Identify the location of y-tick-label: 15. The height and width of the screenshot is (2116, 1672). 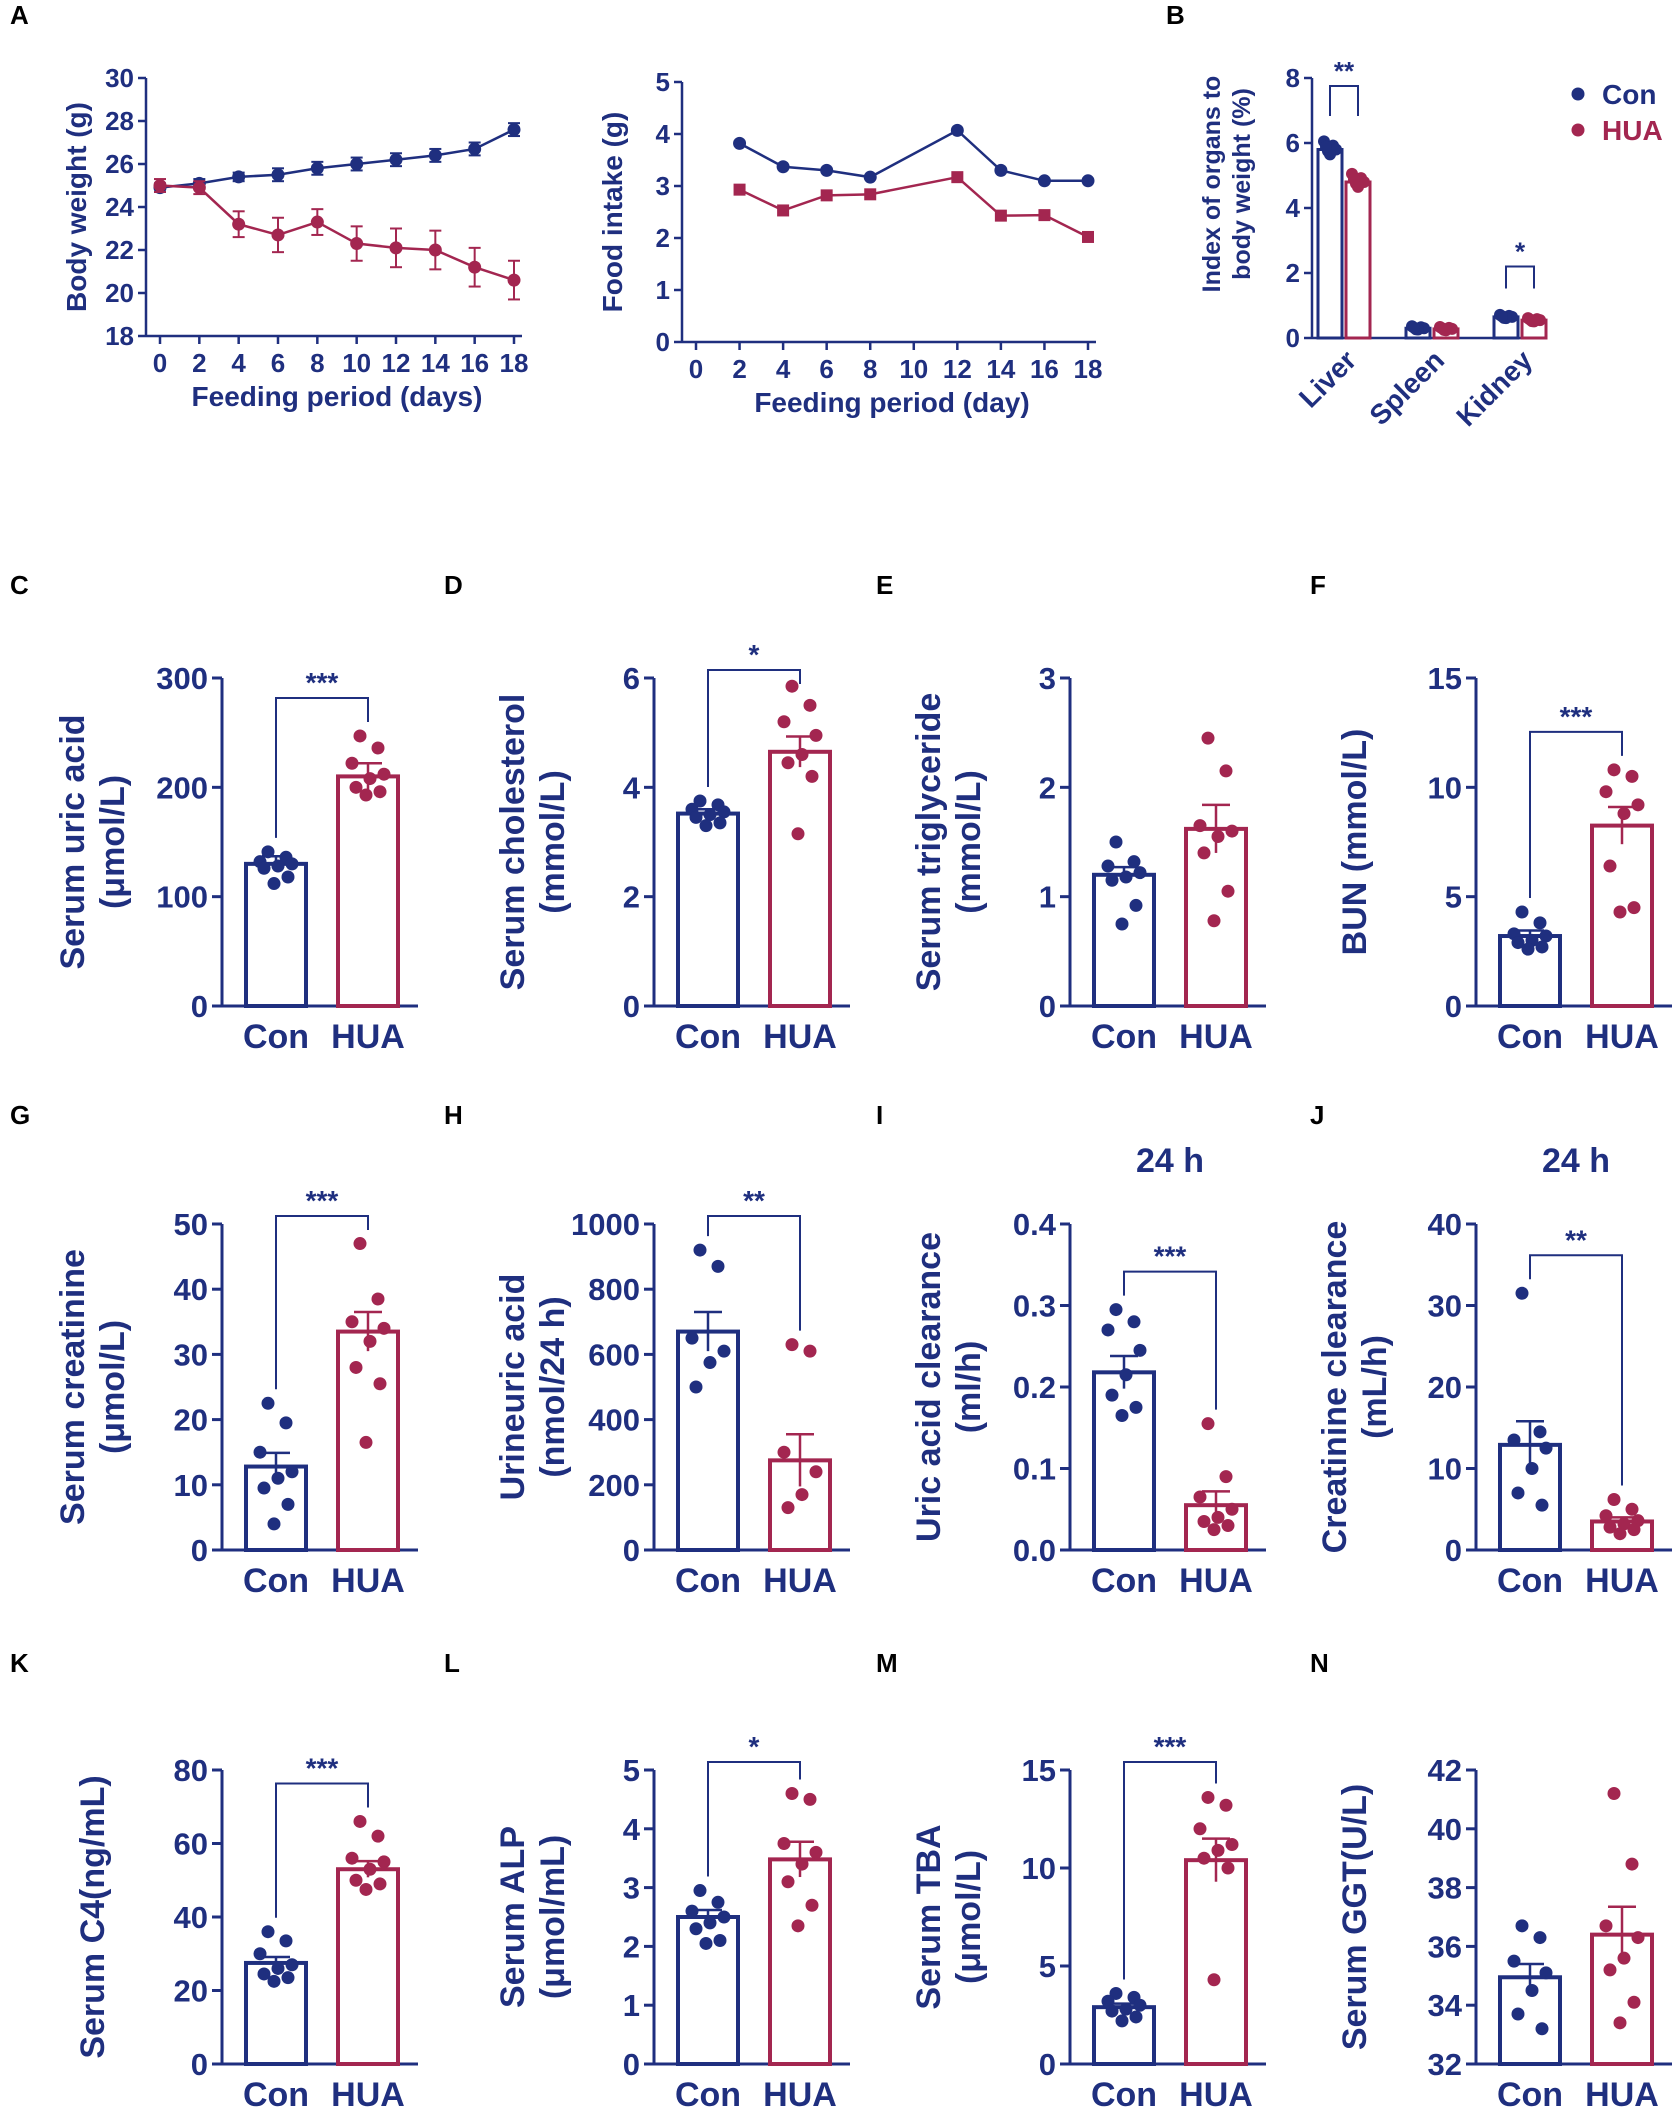
(1039, 1770).